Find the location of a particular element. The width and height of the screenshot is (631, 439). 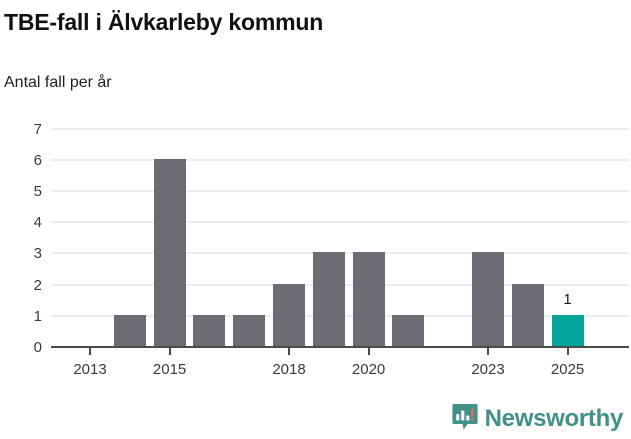

y-tick-label-0: 0 is located at coordinates (37, 347).